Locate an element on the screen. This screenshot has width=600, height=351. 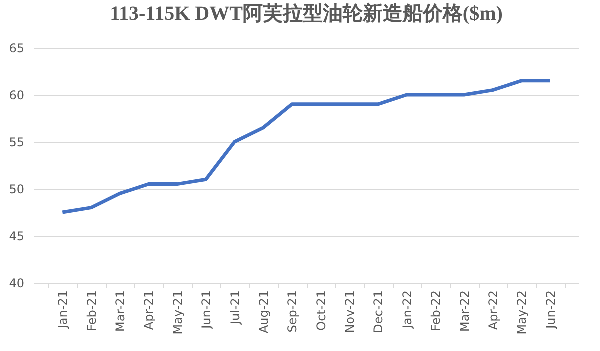
x-tick-label: Mar-22 is located at coordinates (465, 311).